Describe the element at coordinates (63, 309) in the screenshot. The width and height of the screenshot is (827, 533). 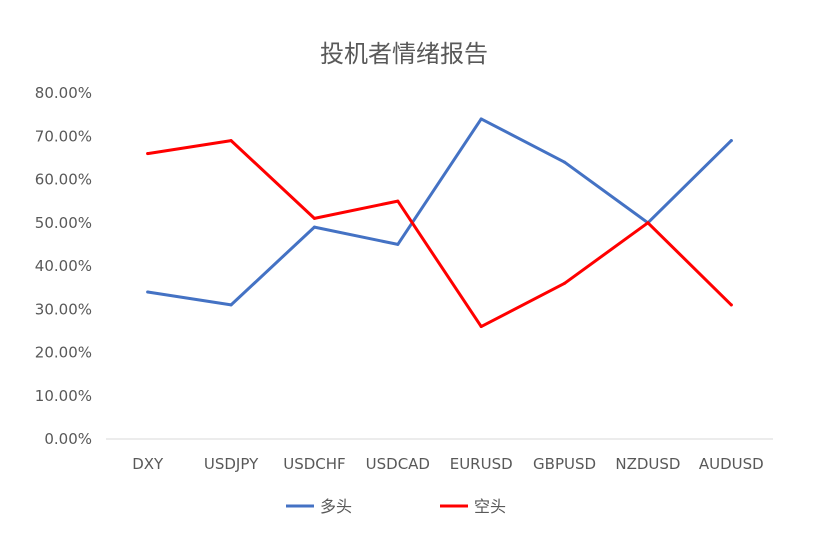
I see `y-tick-label: 30.00%` at that location.